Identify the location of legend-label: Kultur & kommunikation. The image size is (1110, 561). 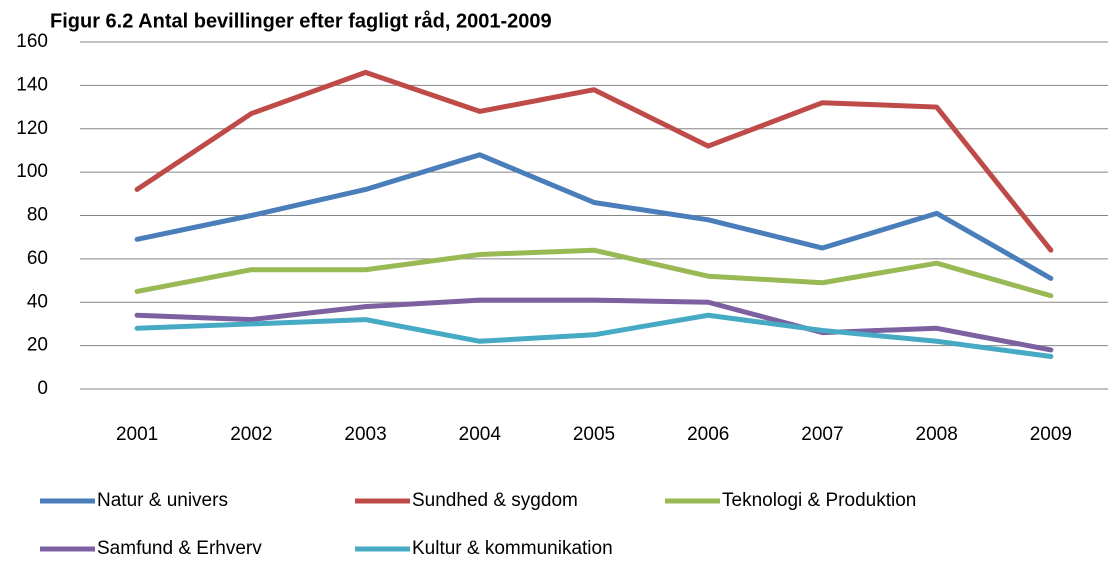
(512, 548).